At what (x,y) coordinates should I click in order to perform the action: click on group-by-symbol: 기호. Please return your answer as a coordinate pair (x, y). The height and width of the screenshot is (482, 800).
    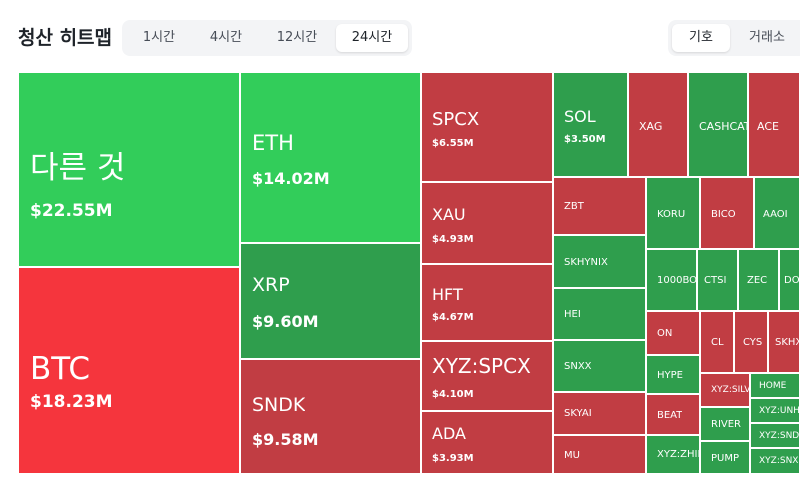
    Looking at the image, I should click on (701, 38).